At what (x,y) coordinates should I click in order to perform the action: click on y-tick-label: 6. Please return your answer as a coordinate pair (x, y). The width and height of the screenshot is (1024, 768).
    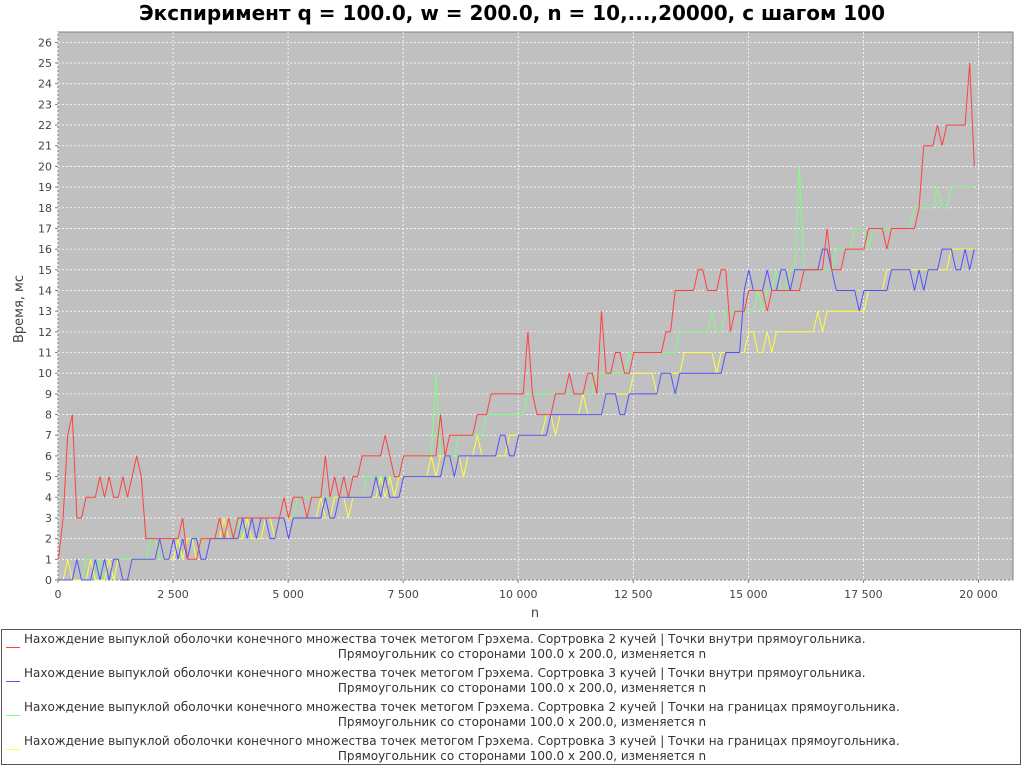
    Looking at the image, I should click on (48, 456).